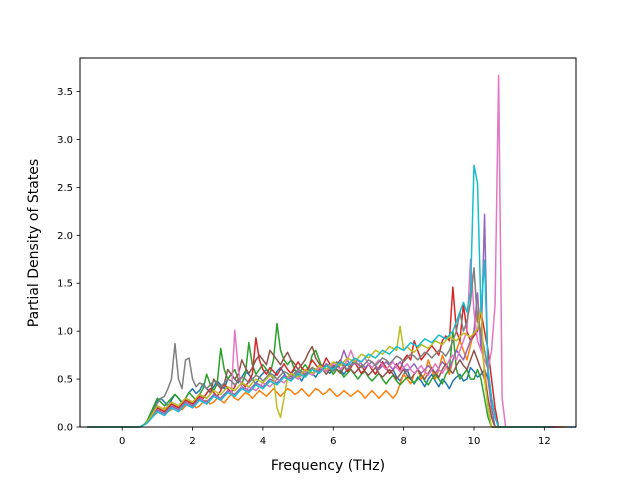  I want to click on x-tick-label: 12, so click(544, 441).